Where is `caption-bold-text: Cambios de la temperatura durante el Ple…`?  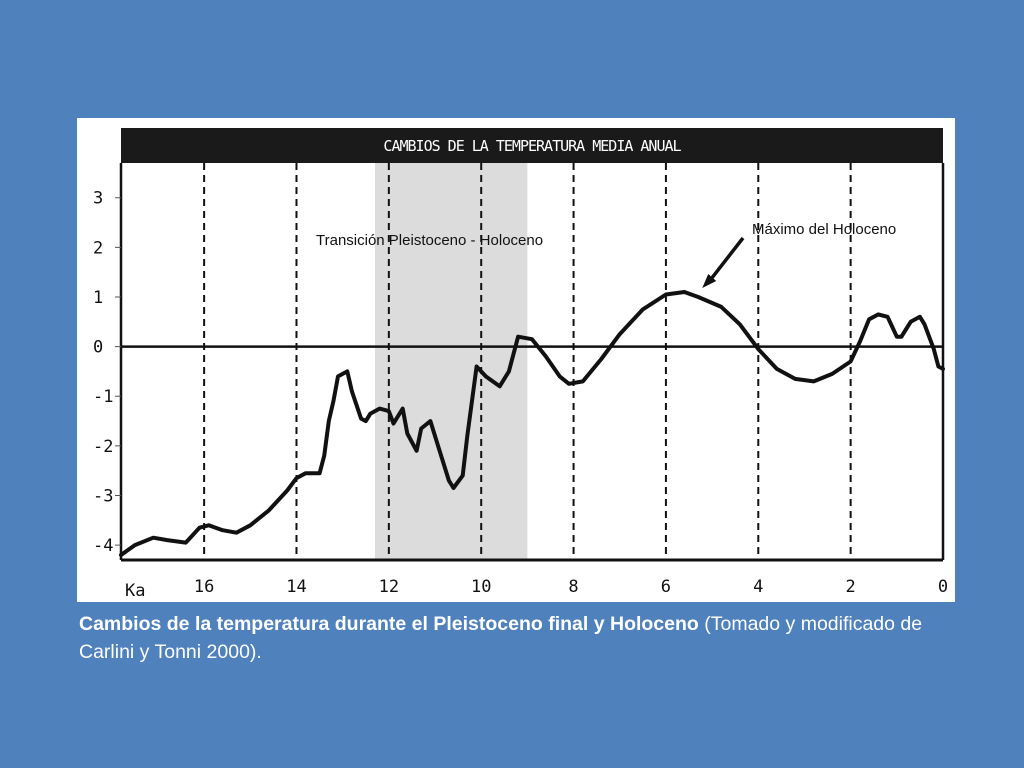 caption-bold-text: Cambios de la temperatura durante el Ple… is located at coordinates (389, 624).